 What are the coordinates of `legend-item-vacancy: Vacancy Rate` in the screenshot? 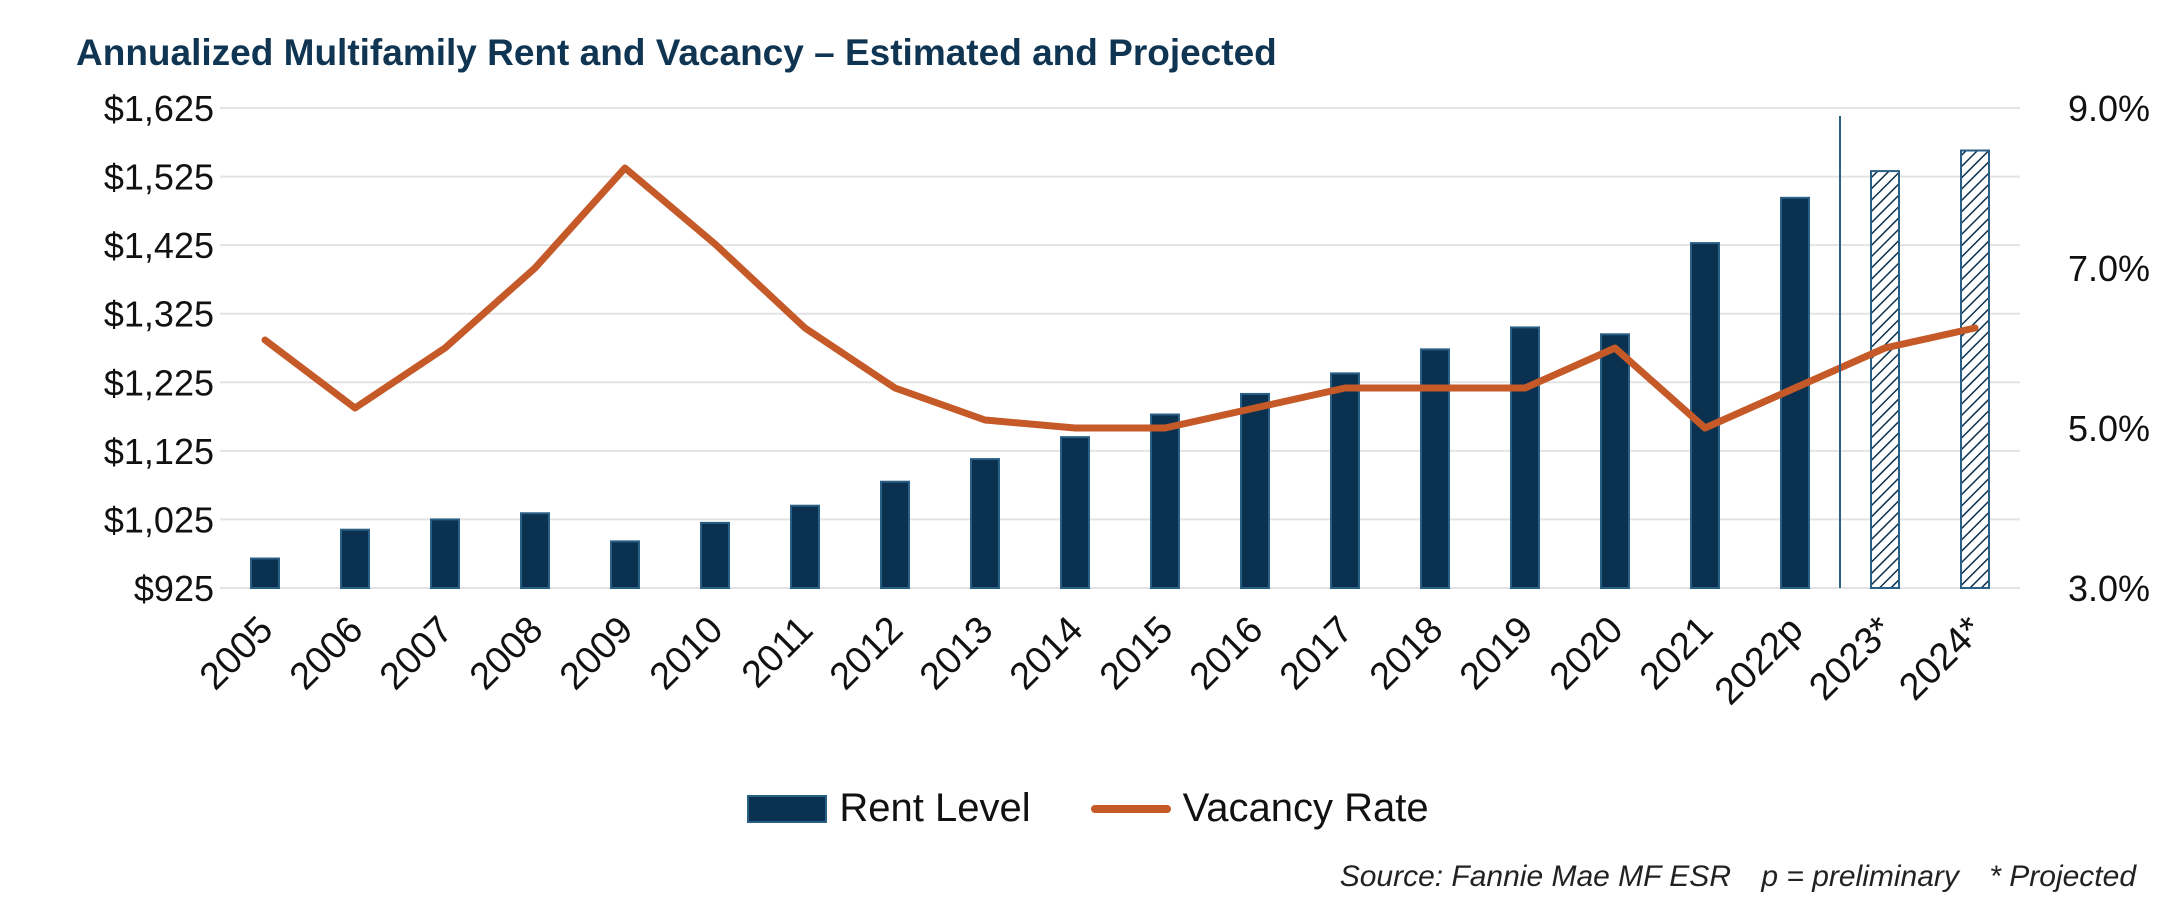 It's located at (1259, 808).